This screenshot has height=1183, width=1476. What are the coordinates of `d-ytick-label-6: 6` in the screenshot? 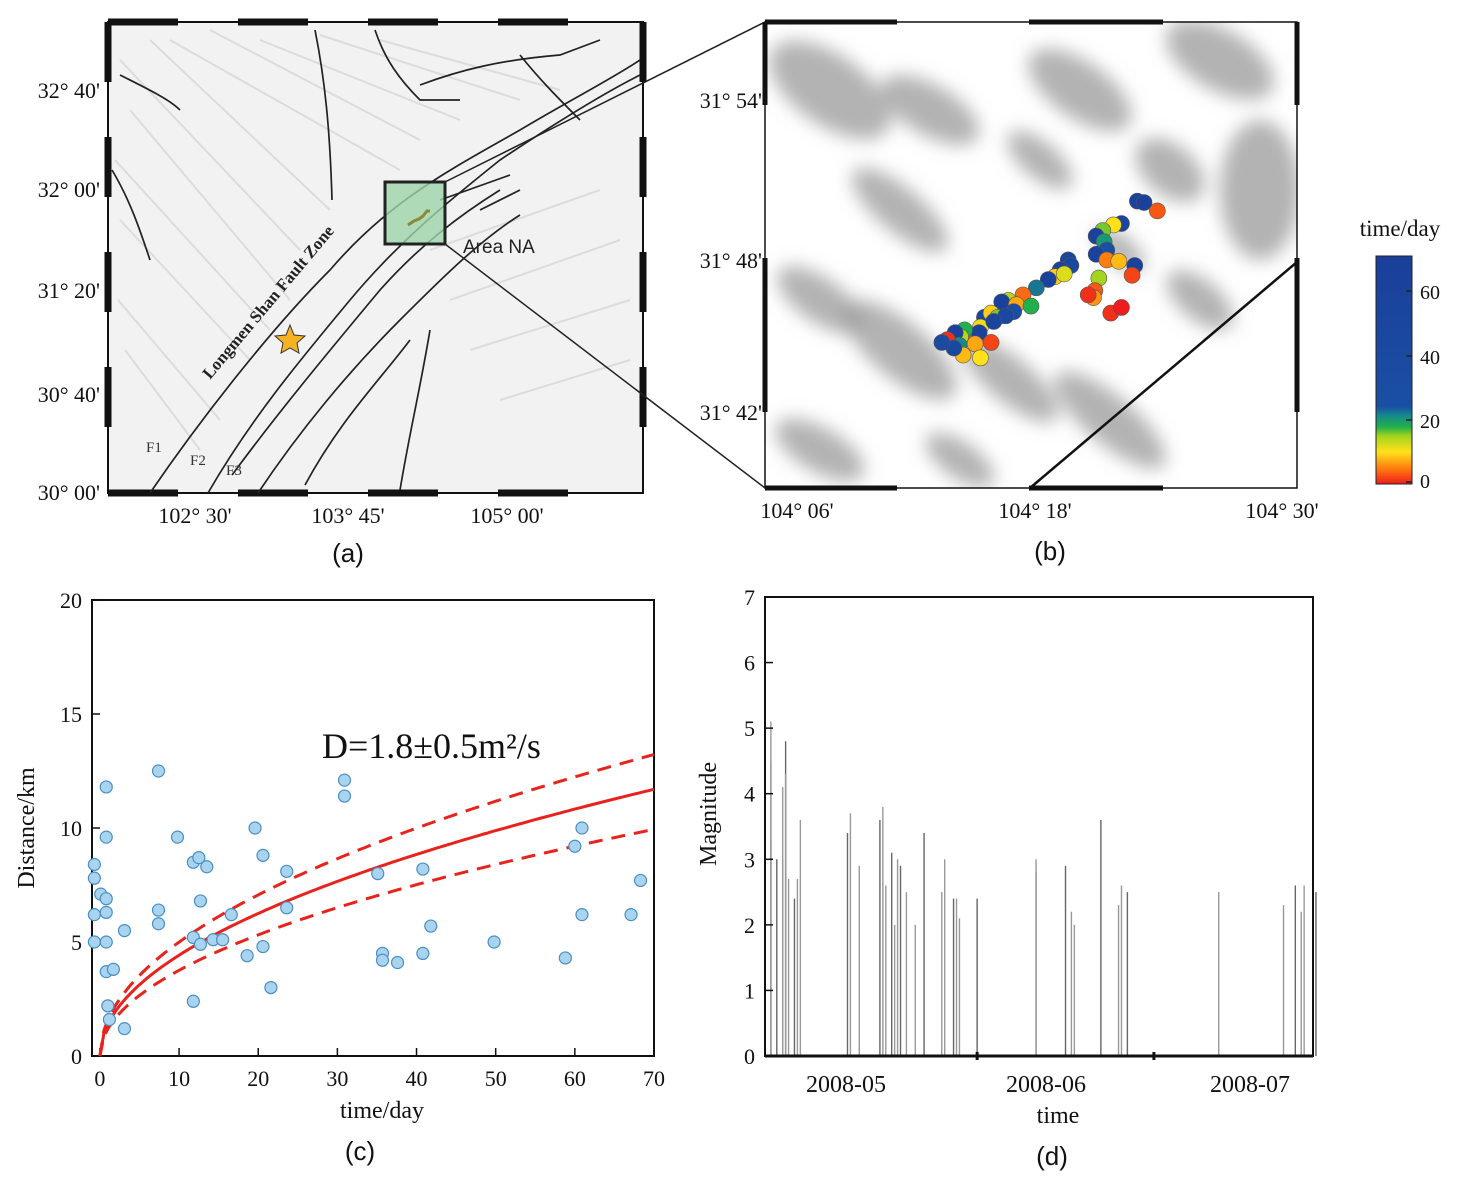 It's located at (749, 663).